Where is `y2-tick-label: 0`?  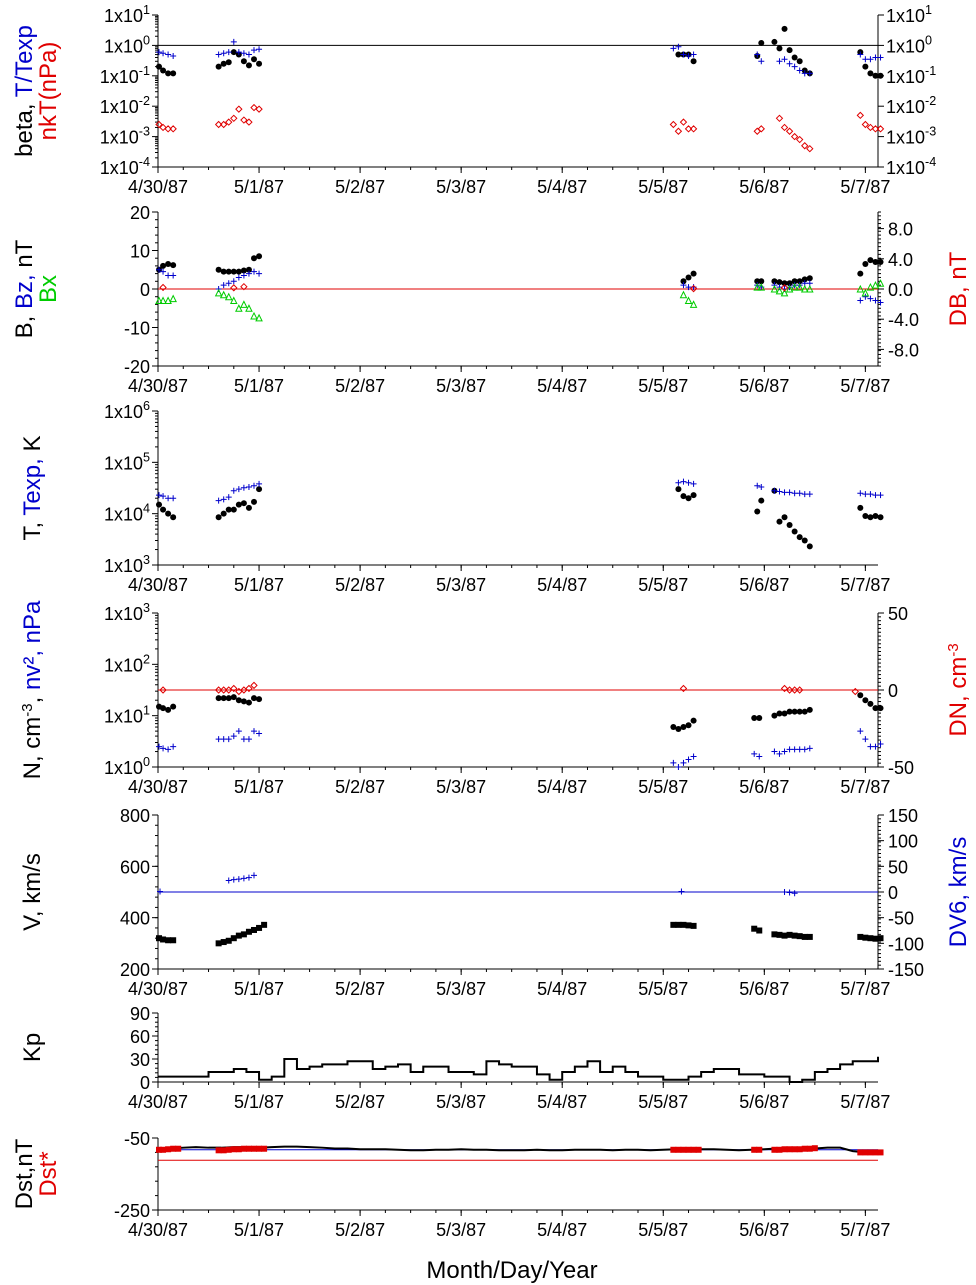 y2-tick-label: 0 is located at coordinates (893, 893).